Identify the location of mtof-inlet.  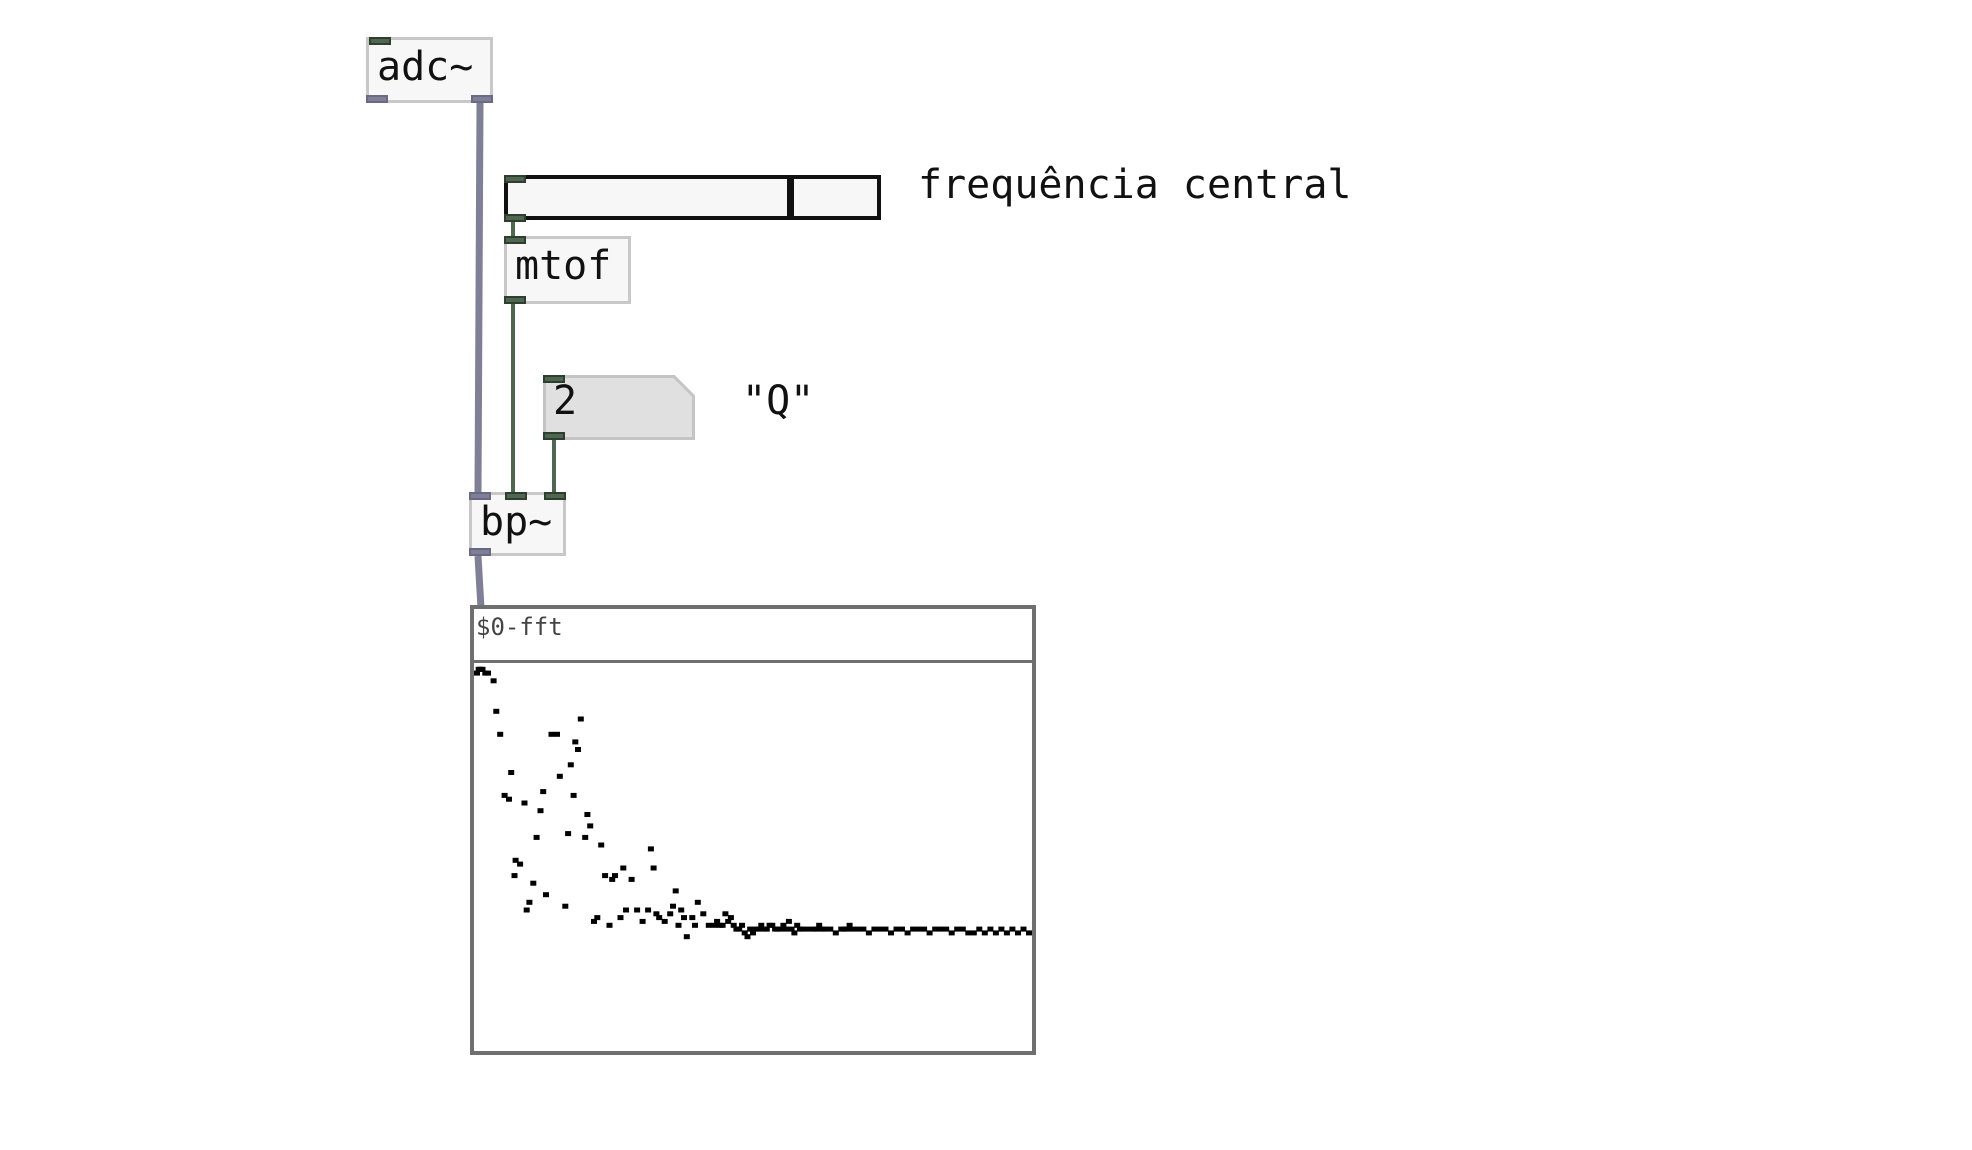
(515, 240).